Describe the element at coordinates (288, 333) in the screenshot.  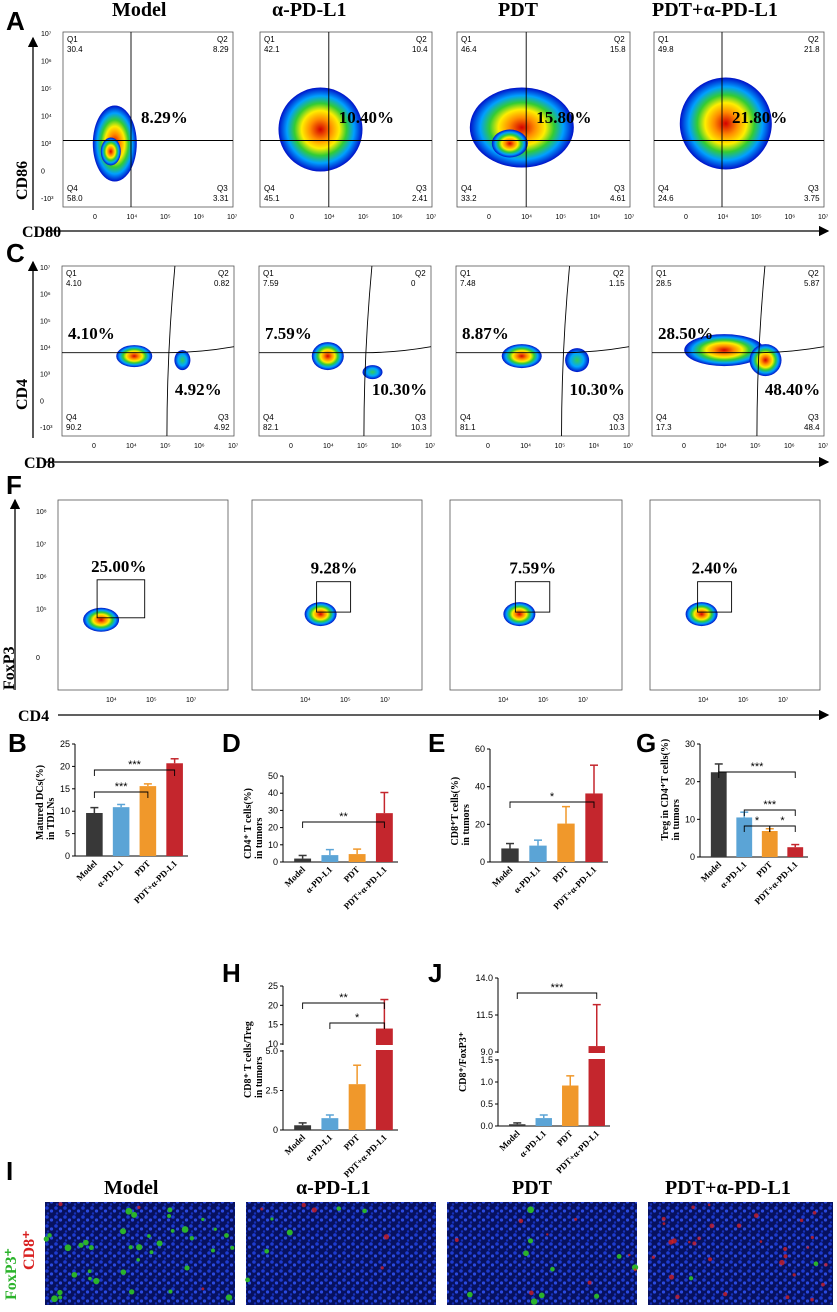
I see `gate-percentage-q1: 7.59%` at that location.